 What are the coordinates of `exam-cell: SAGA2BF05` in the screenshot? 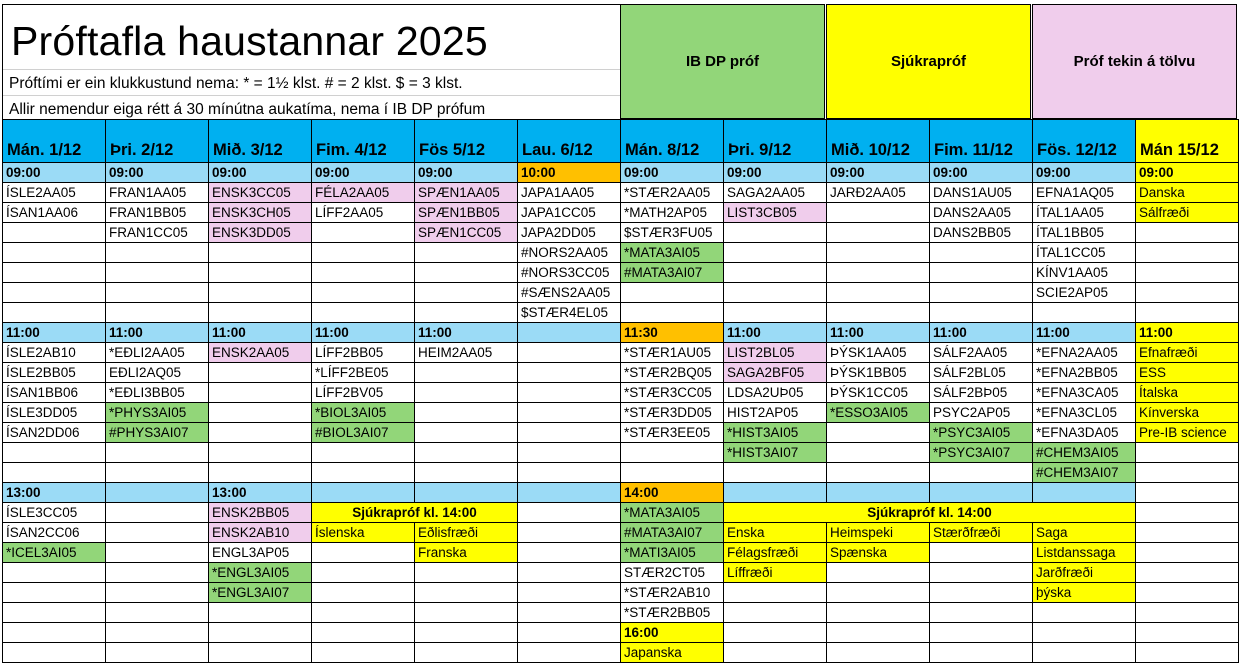 It's located at (775, 373).